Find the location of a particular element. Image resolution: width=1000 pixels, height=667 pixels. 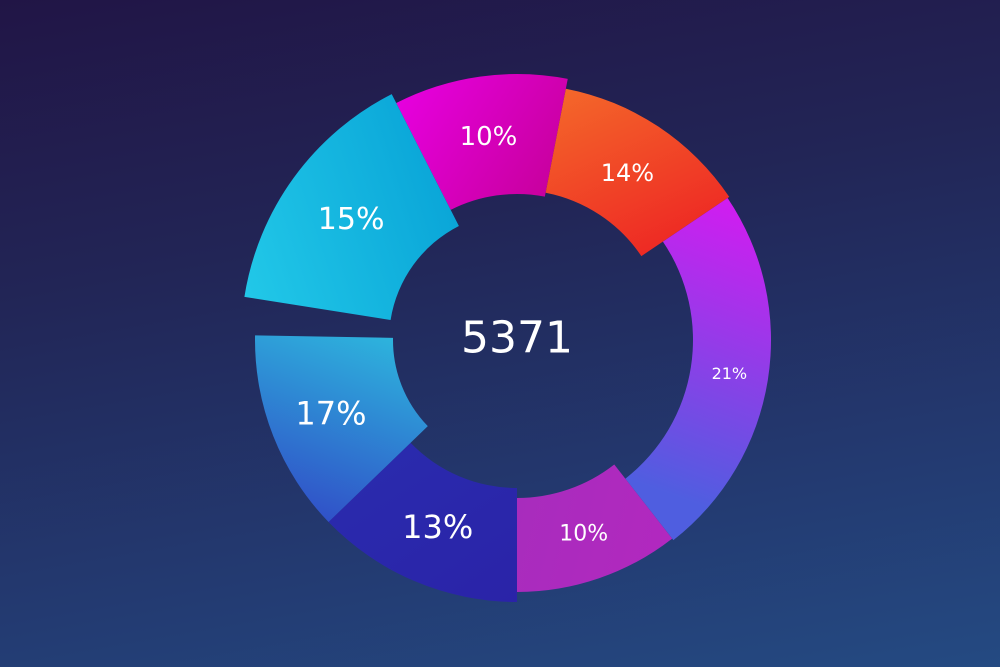

segment-label: 15% is located at coordinates (351, 219).